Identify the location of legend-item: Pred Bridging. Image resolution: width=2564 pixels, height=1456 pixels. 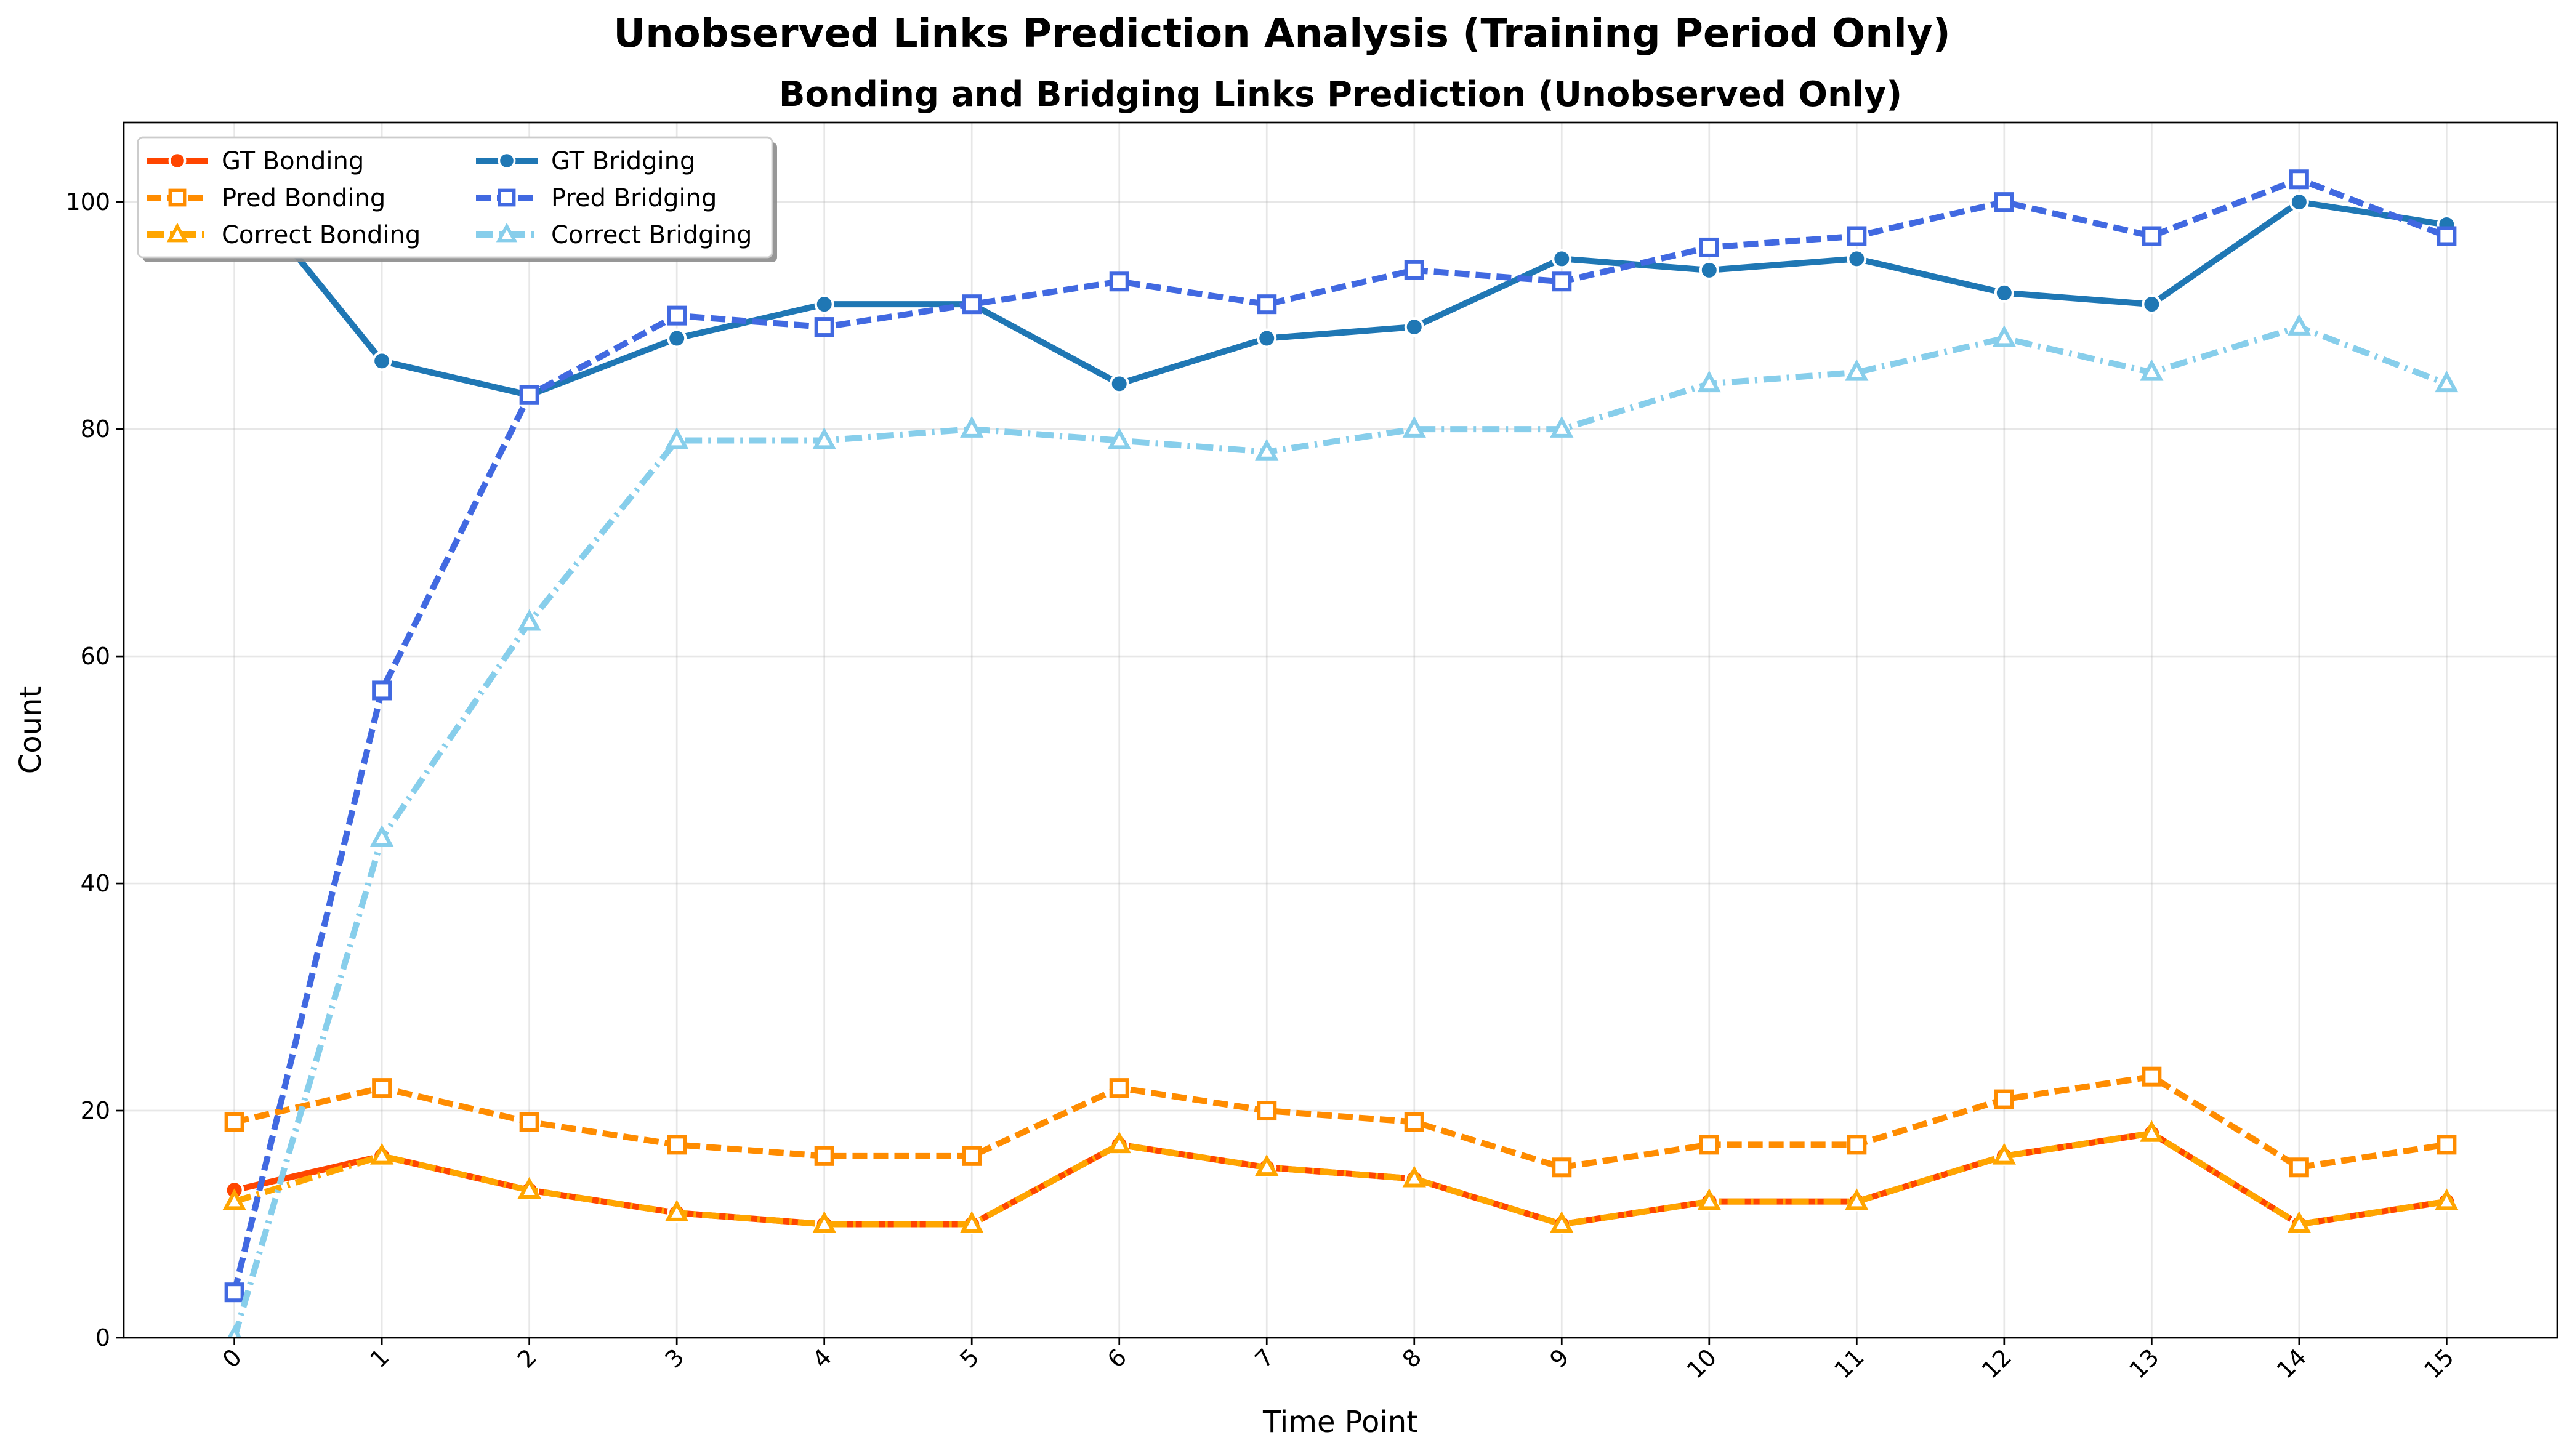
(596, 198).